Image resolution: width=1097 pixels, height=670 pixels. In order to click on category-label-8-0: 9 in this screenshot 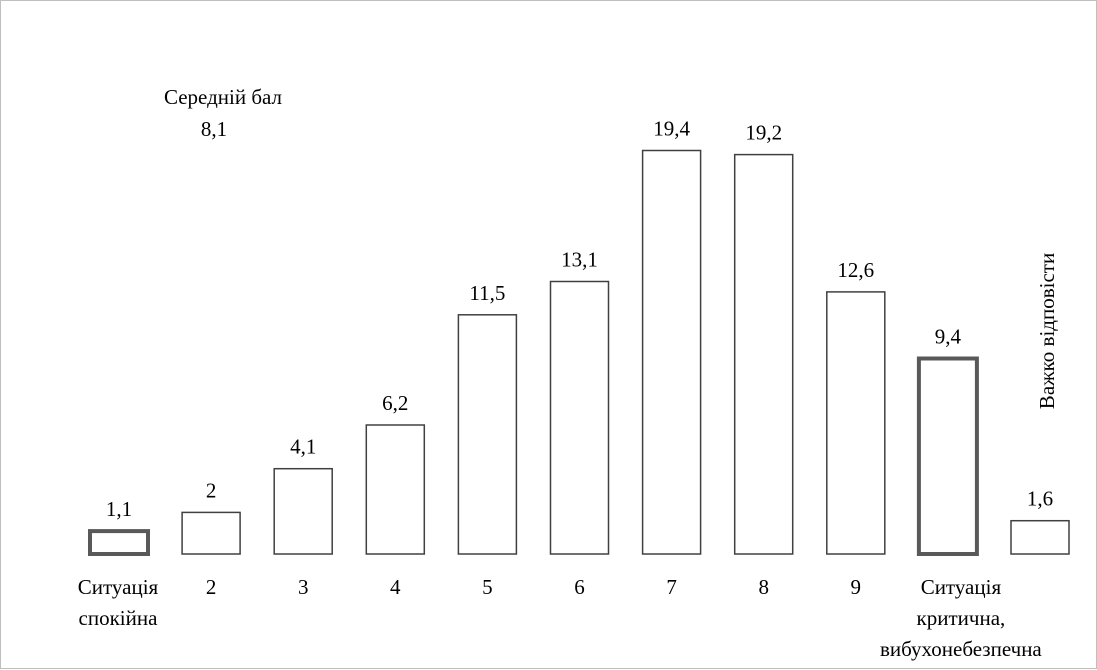, I will do `click(856, 587)`.